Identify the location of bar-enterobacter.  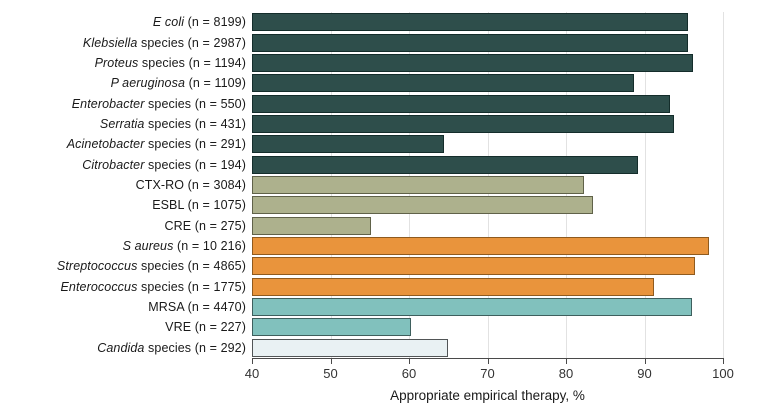
(461, 103).